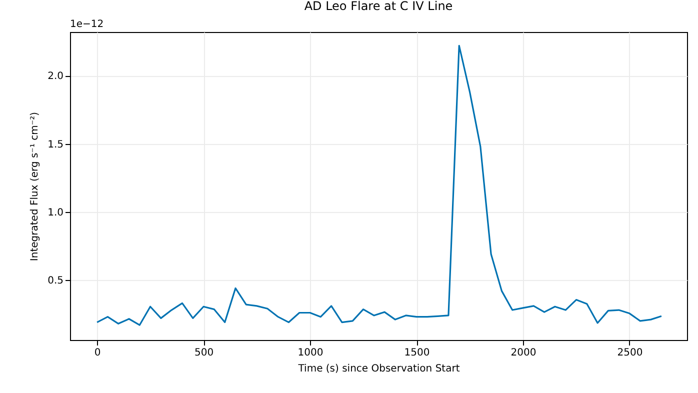 This screenshot has height=393, width=698. I want to click on x-tick-label: 2000, so click(523, 353).